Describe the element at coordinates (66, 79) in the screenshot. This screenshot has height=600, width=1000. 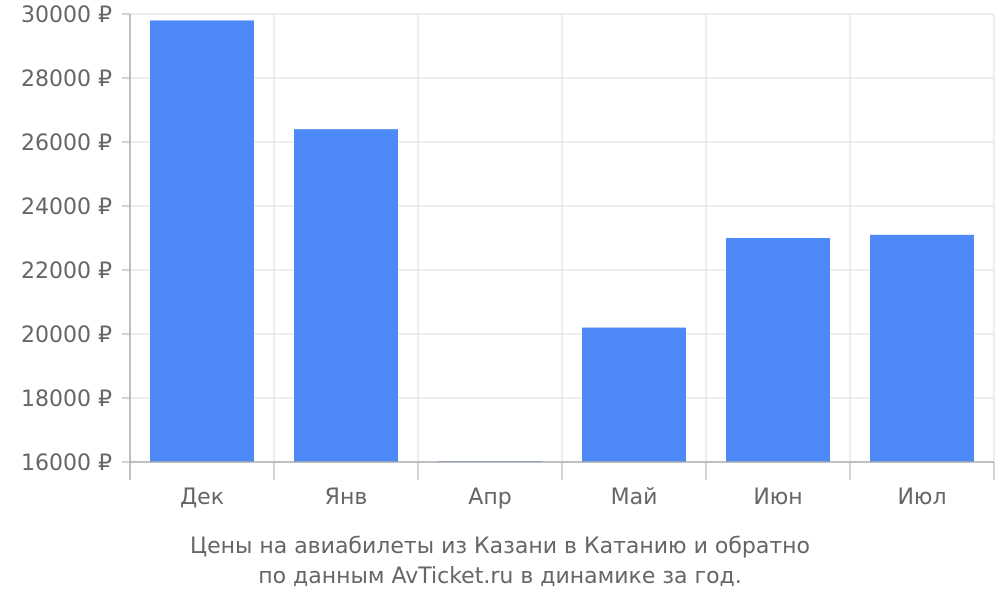
I see `y-tick-label: 28000 ₽` at that location.